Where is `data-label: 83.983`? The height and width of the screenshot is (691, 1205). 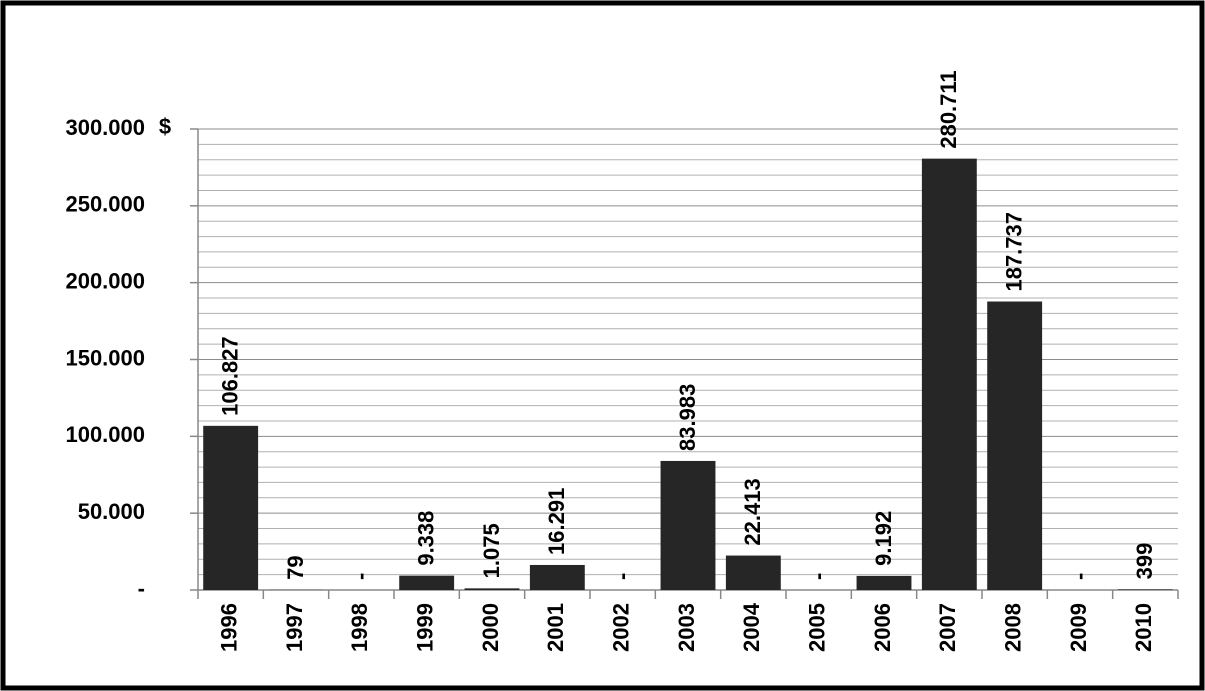
data-label: 83.983 is located at coordinates (687, 417).